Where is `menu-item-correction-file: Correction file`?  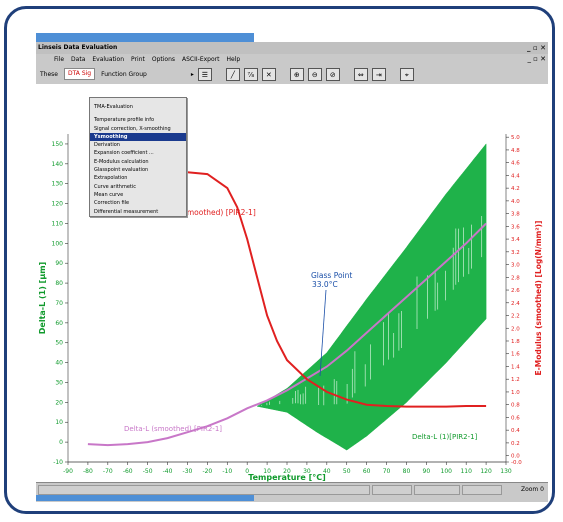
menu-item-correction-file: Correction file is located at coordinates (112, 203).